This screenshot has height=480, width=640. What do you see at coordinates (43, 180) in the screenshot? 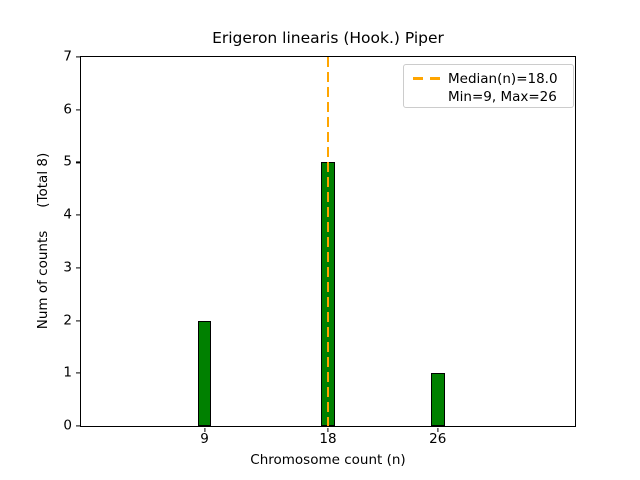
I see `y-axis-total-annotation: (Total 8)` at bounding box center [43, 180].